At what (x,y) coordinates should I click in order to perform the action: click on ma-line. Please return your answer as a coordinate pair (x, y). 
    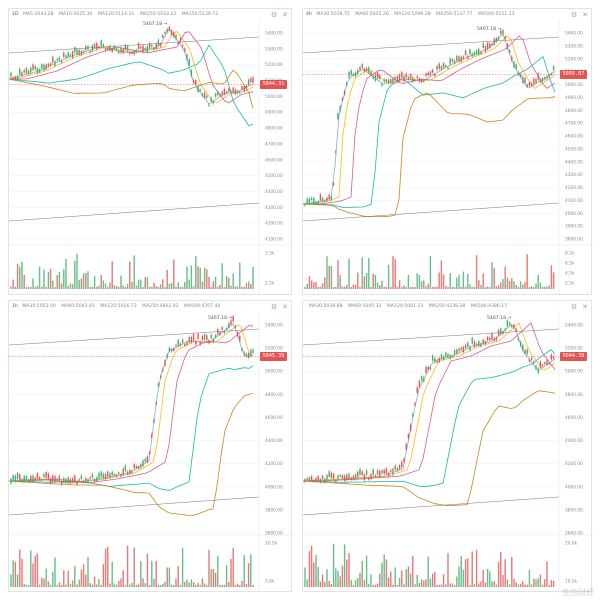
    Looking at the image, I should click on (429, 448).